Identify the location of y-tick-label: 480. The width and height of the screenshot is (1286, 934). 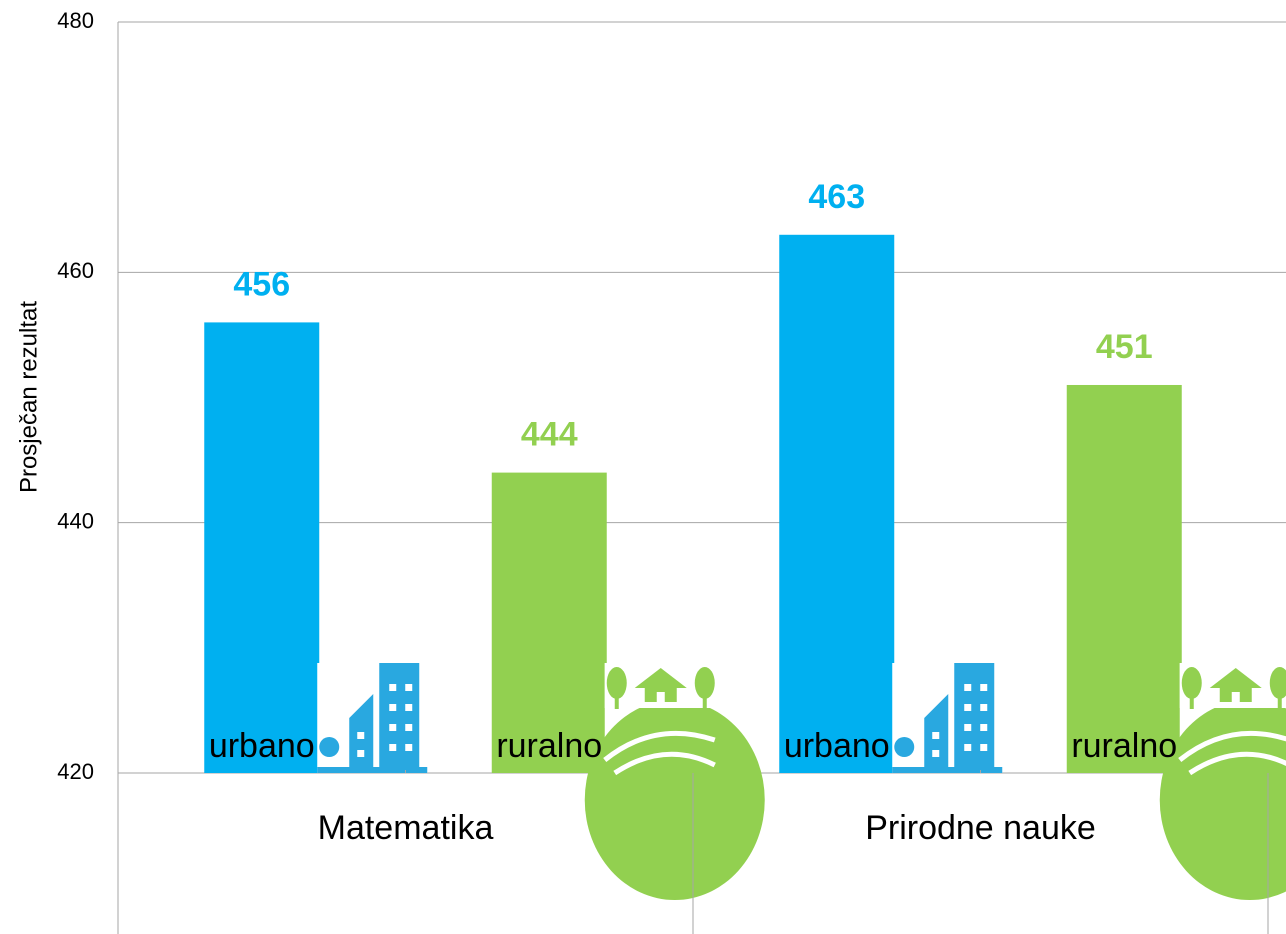
(75, 20).